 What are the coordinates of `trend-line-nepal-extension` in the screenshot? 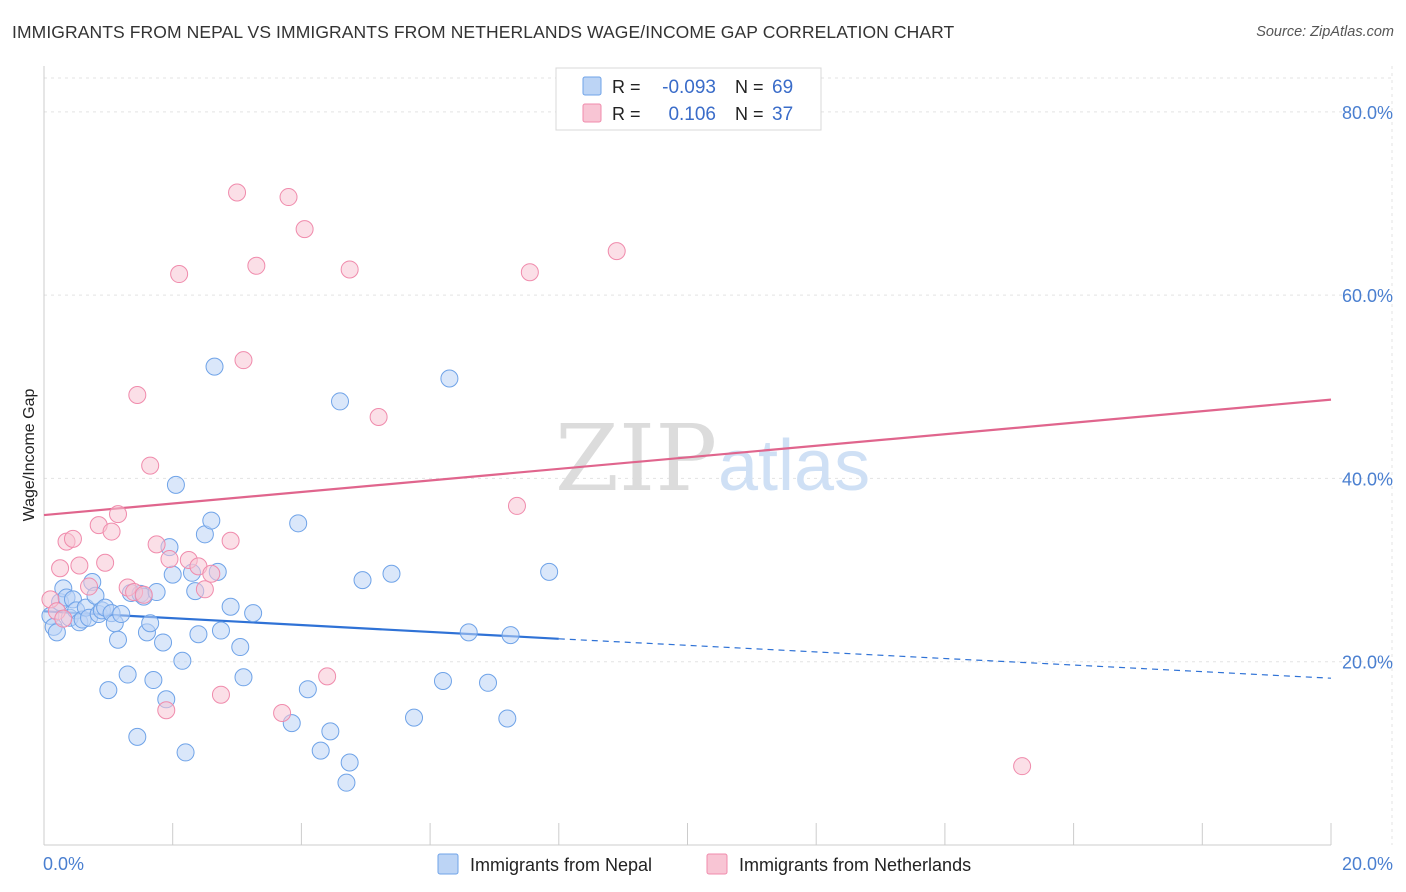 It's located at (945, 658).